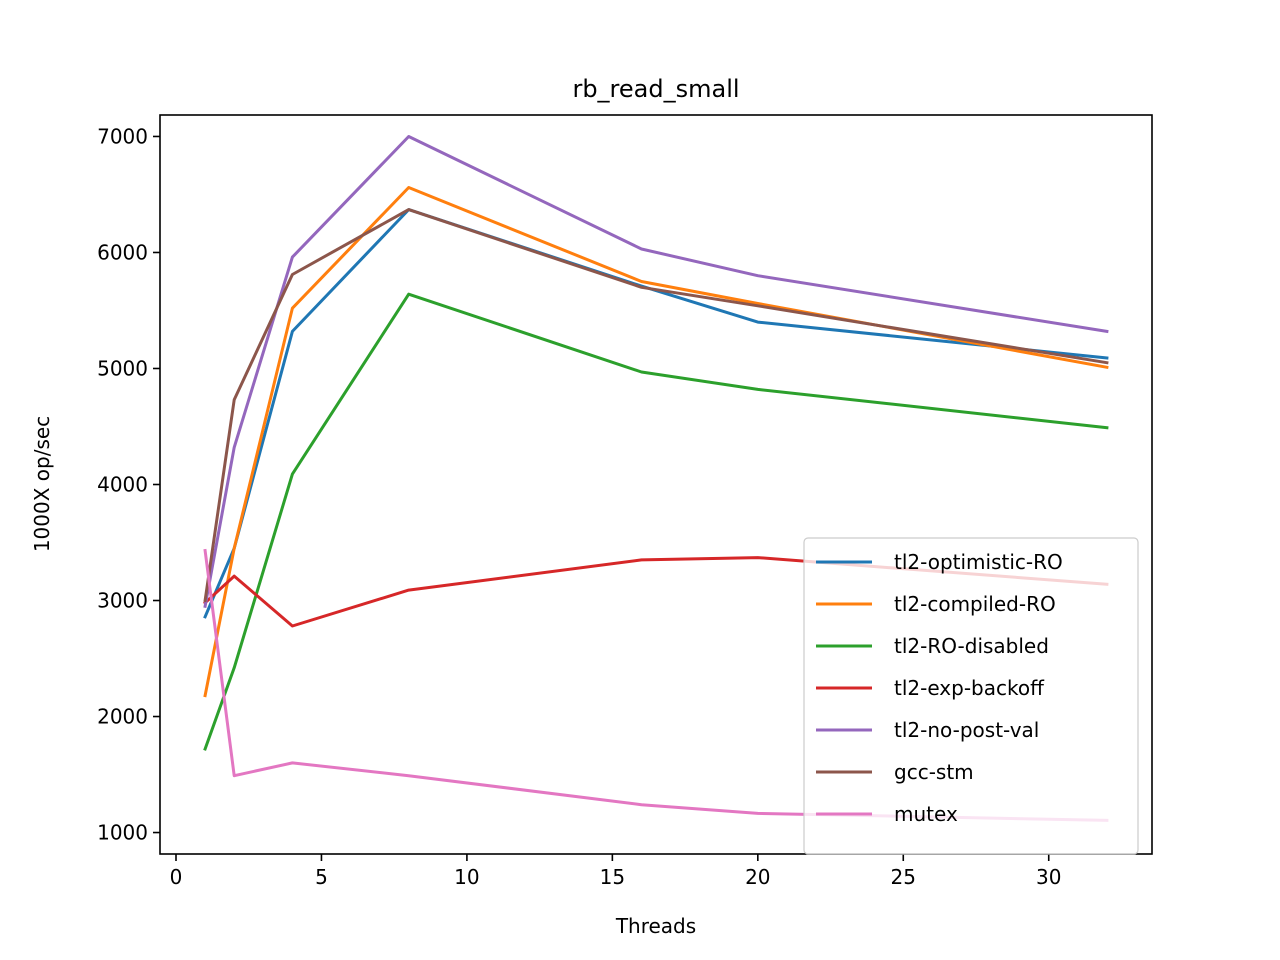  Describe the element at coordinates (934, 772) in the screenshot. I see `legend-label-gcc-stm: gcc-stm` at that location.